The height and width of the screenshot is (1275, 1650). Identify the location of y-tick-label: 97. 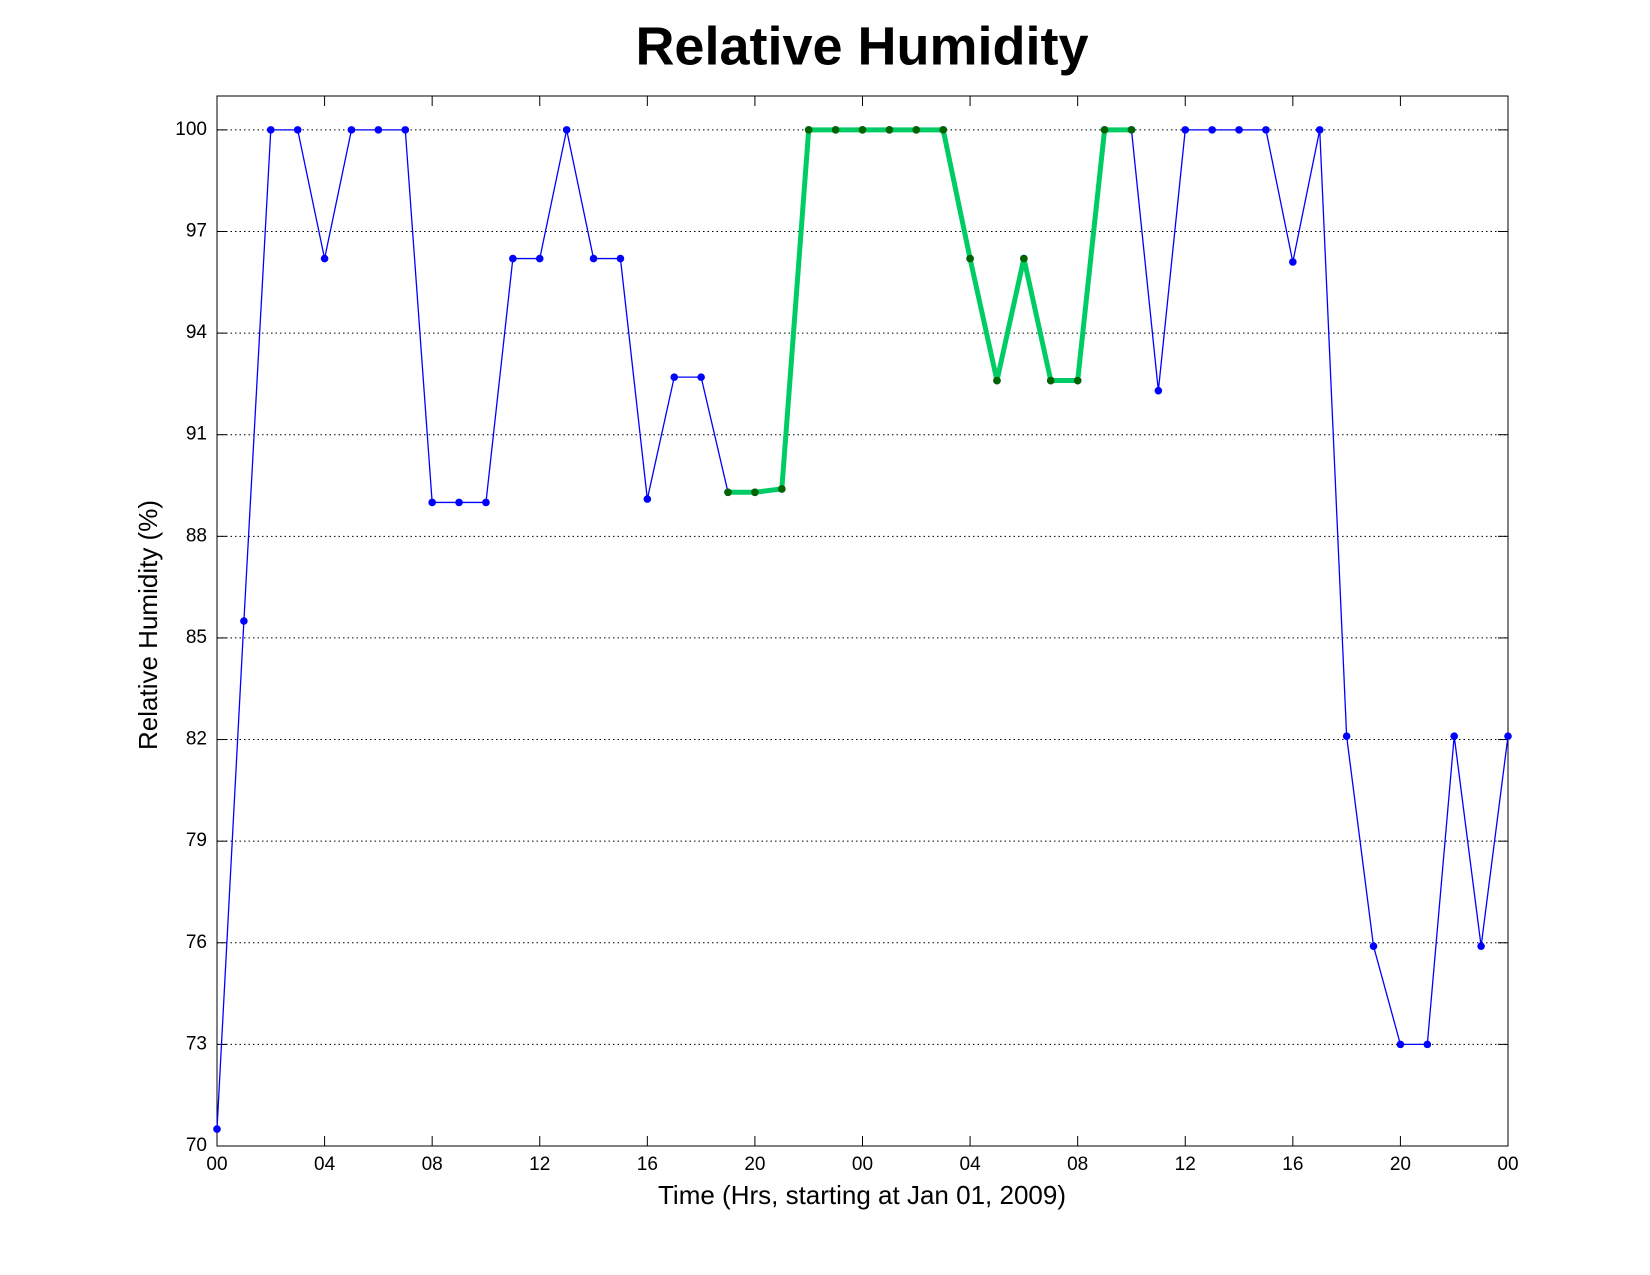
(196, 230).